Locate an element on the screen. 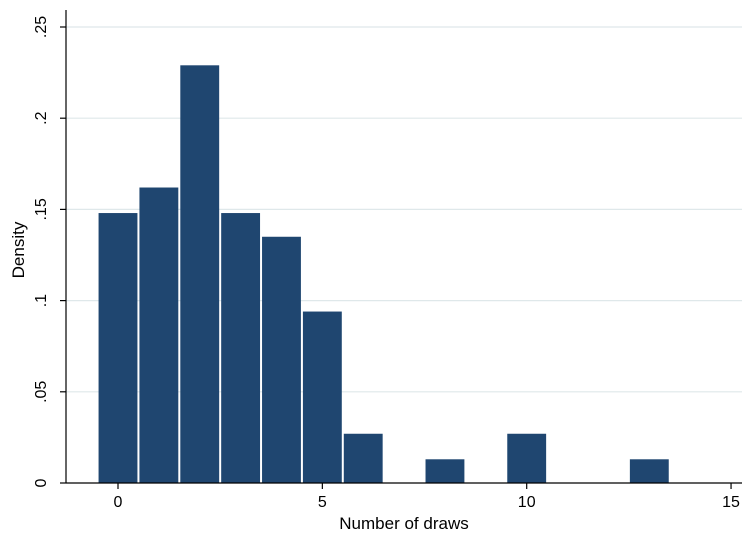 The image size is (743, 533). x-tick-label: 5 is located at coordinates (322, 502).